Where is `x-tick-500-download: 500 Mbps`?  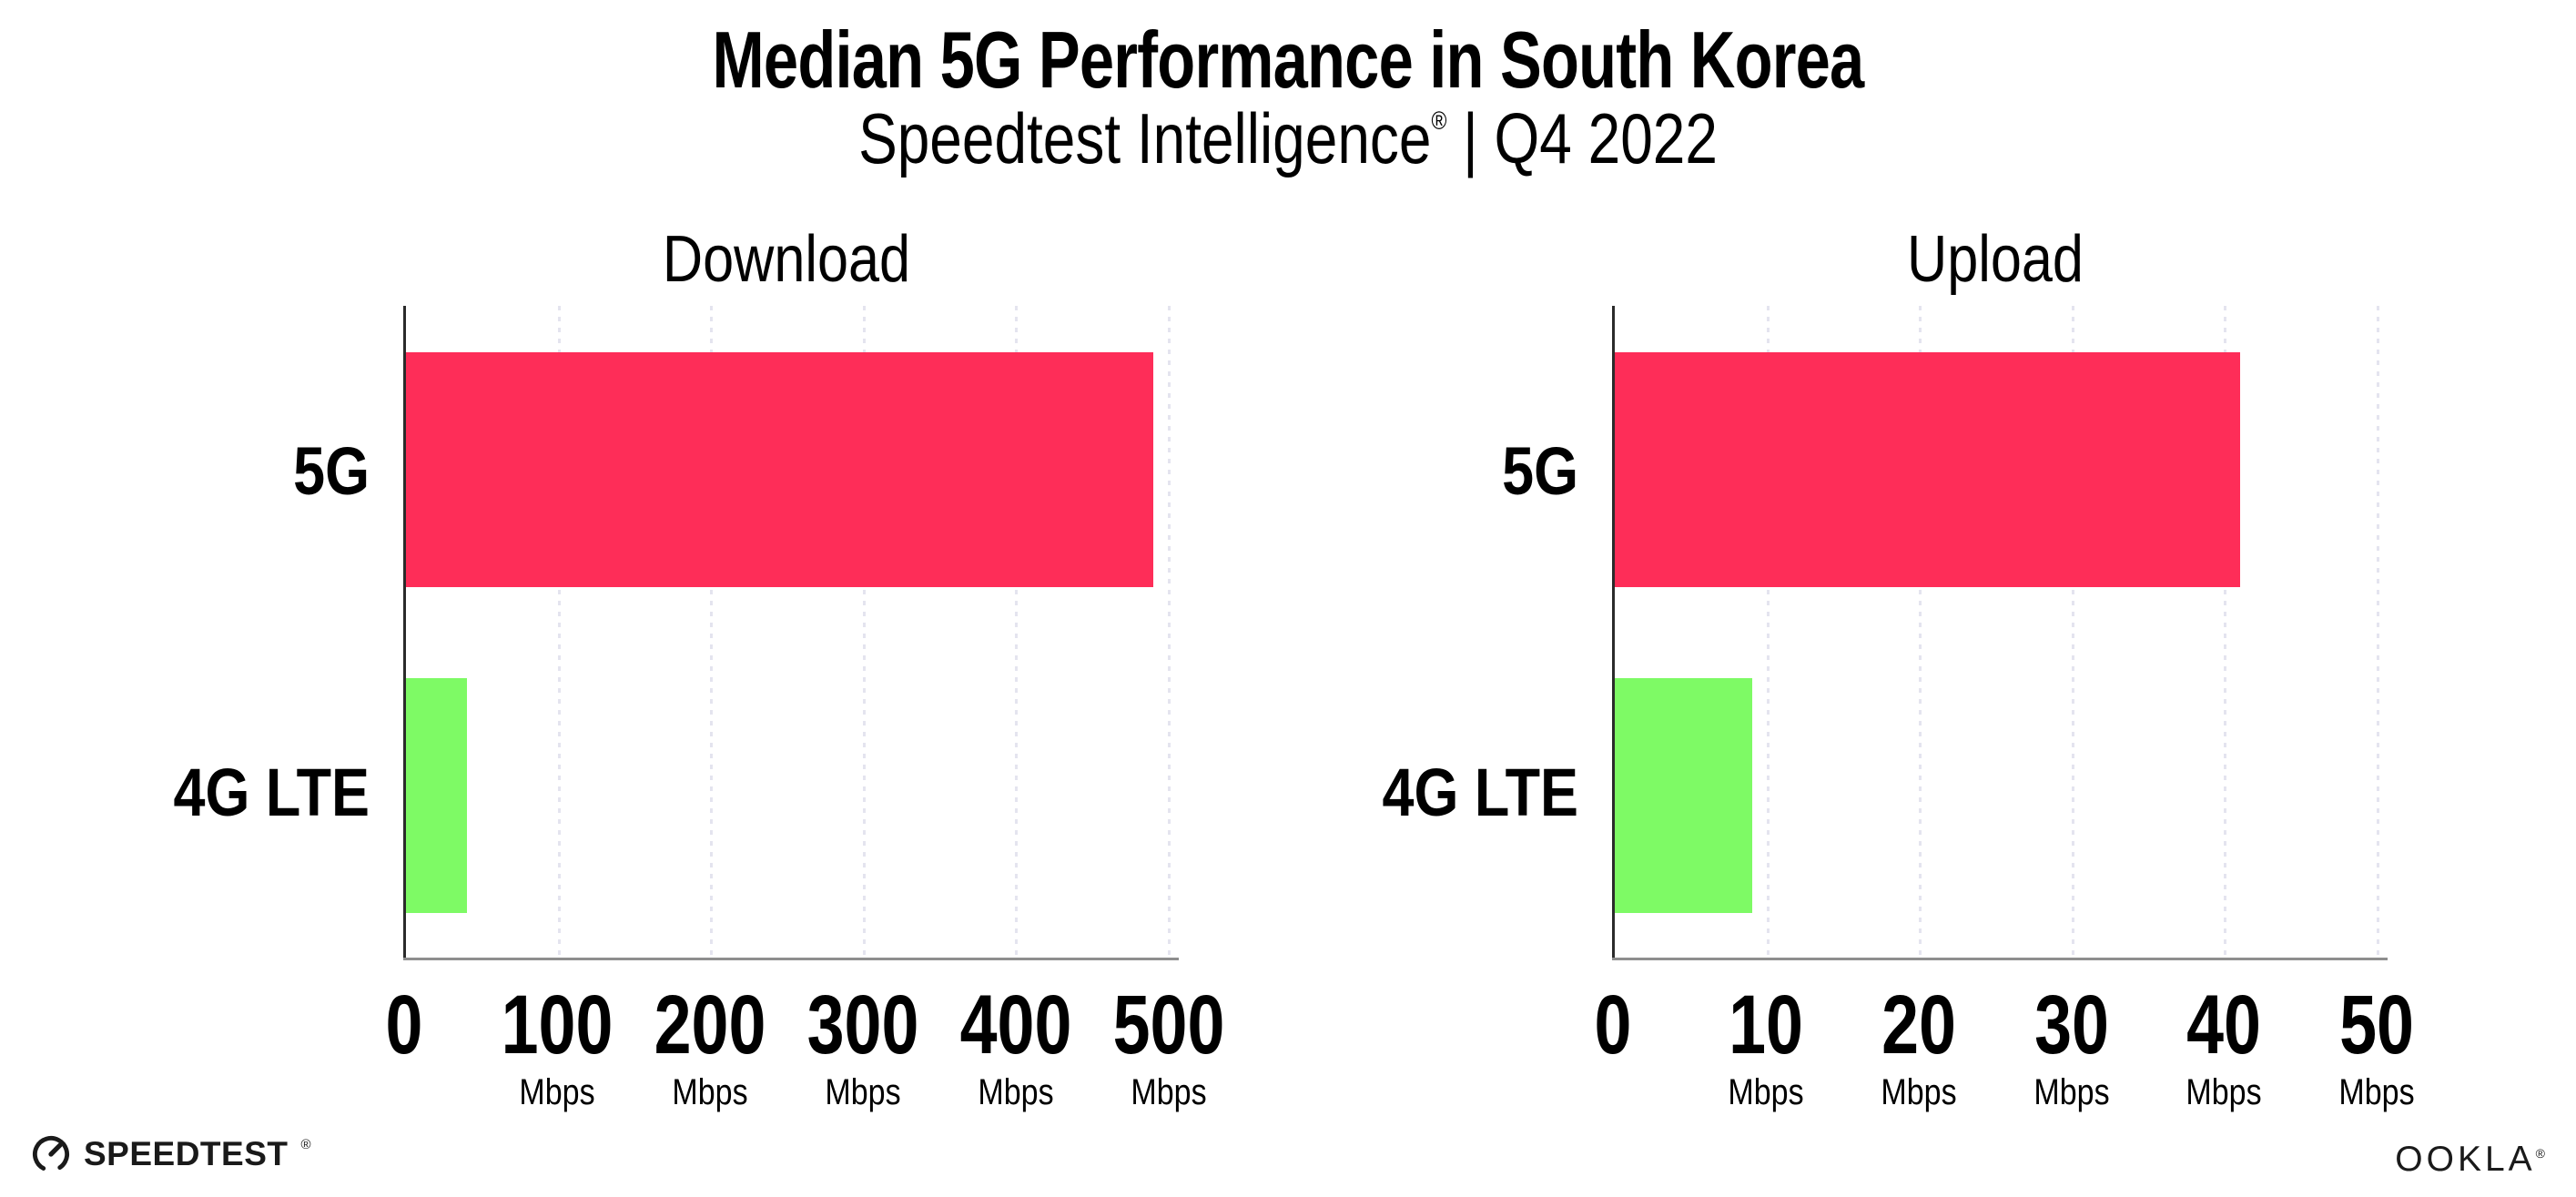
x-tick-500-download: 500 Mbps is located at coordinates (1168, 1046).